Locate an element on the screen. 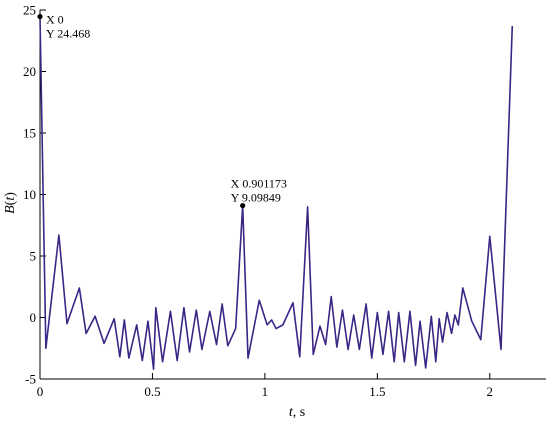  x-tick-label: 0 is located at coordinates (40, 391).